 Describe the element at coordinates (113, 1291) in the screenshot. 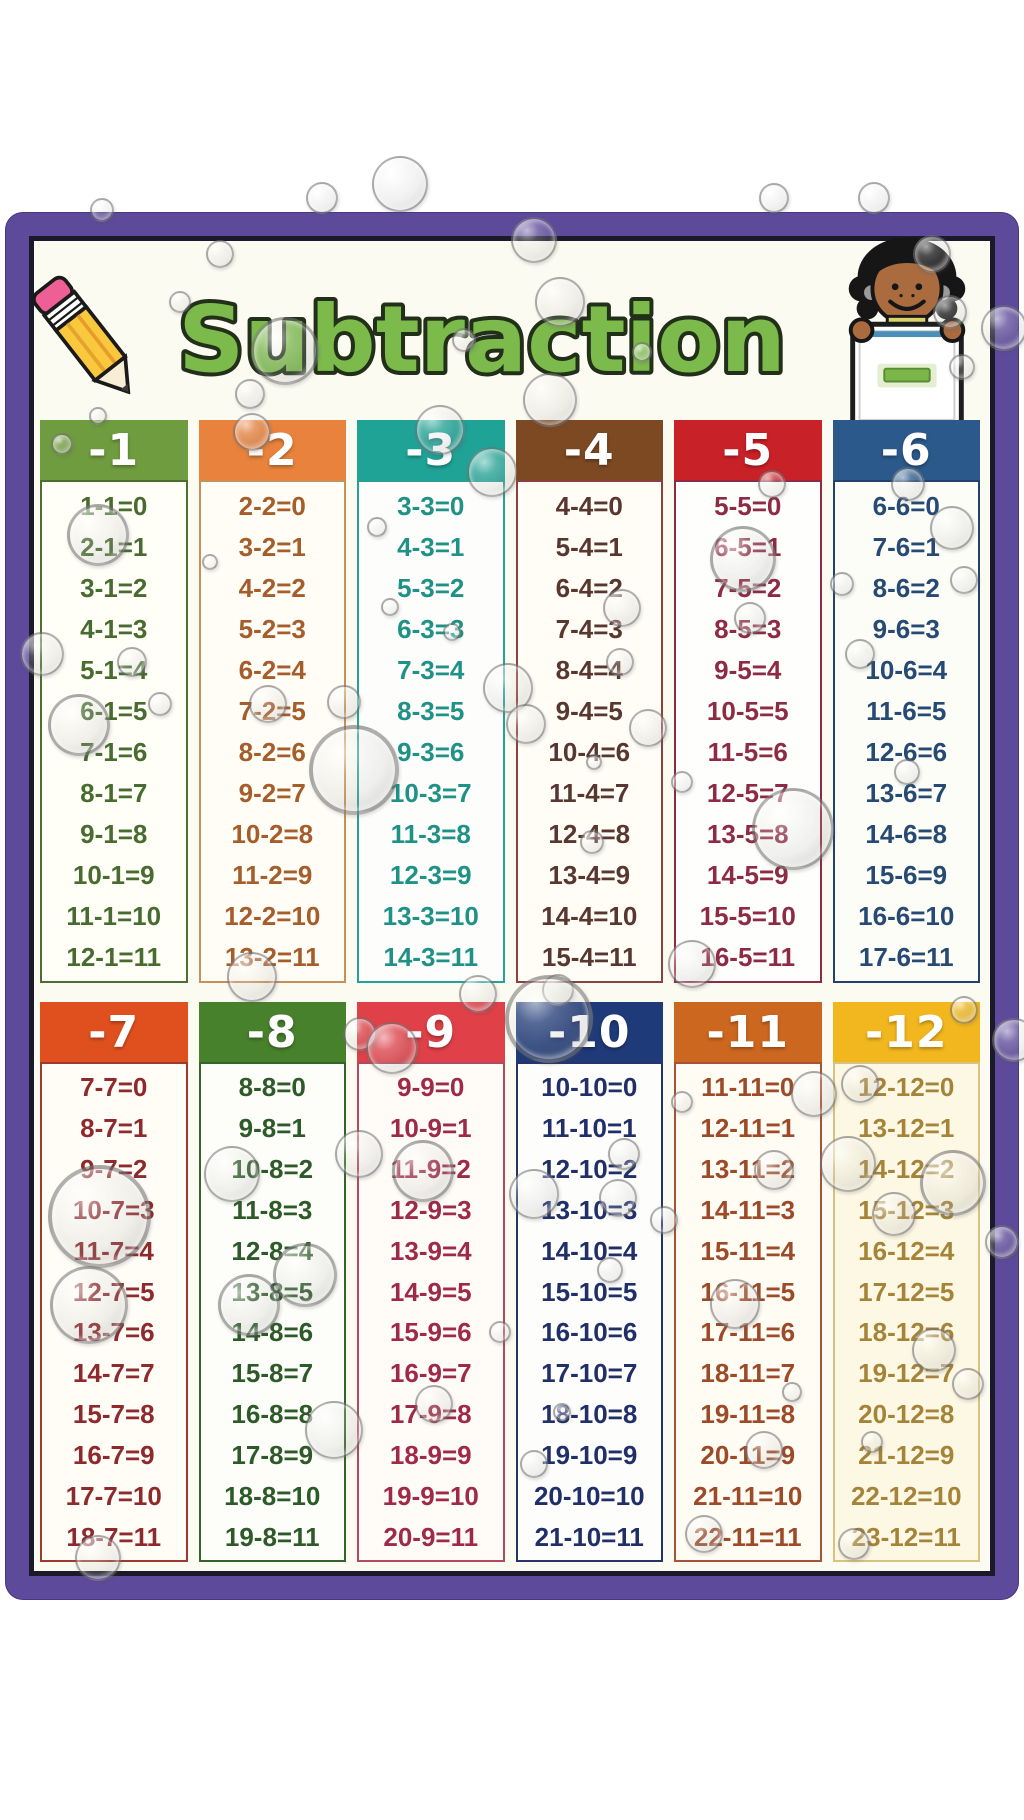

I see `subtraction-fact: 12-7=5` at that location.